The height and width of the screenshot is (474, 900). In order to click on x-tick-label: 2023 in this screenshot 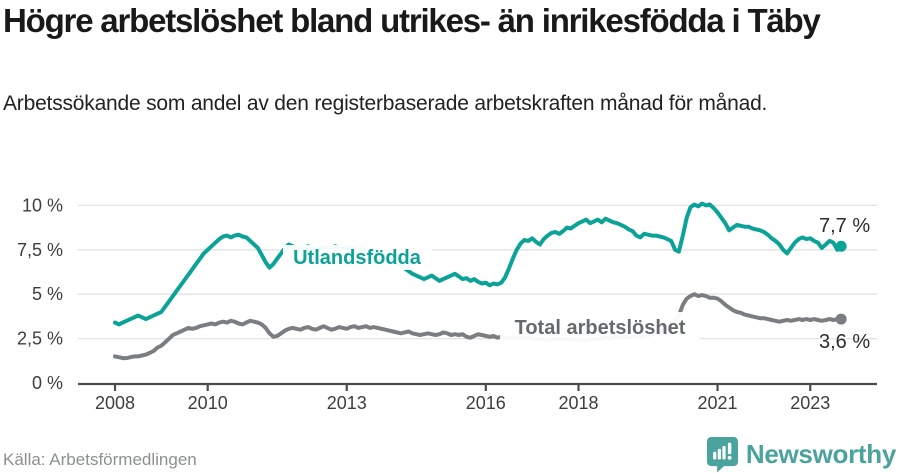, I will do `click(810, 403)`.